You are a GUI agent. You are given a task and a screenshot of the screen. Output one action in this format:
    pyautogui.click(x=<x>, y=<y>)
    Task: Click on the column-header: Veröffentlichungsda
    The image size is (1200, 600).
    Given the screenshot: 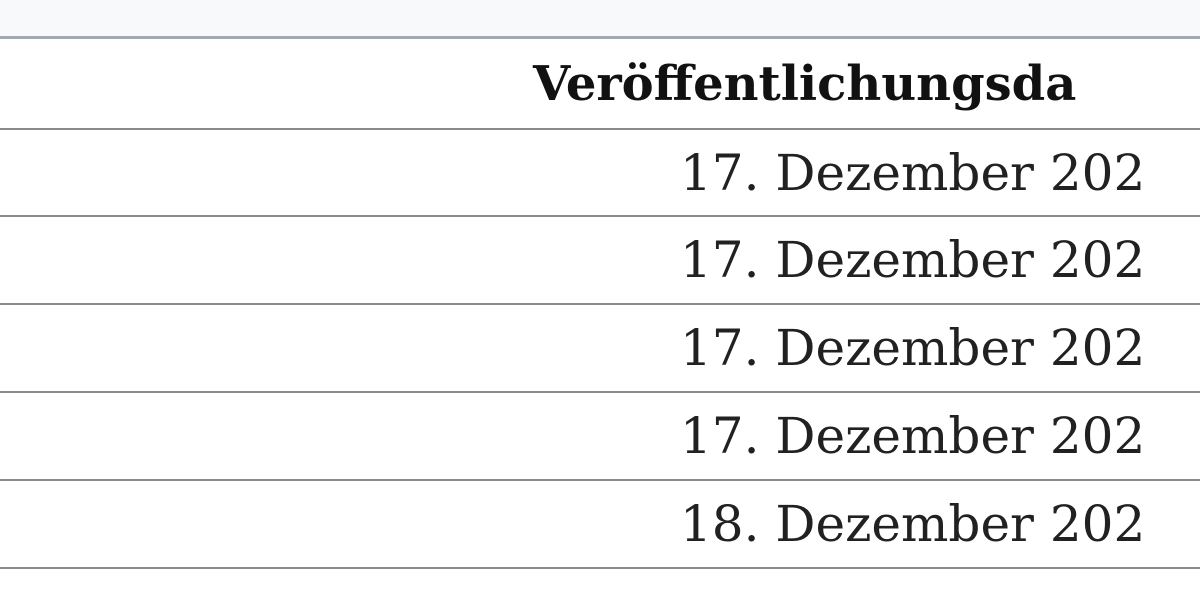 What is the action you would take?
    pyautogui.click(x=805, y=84)
    